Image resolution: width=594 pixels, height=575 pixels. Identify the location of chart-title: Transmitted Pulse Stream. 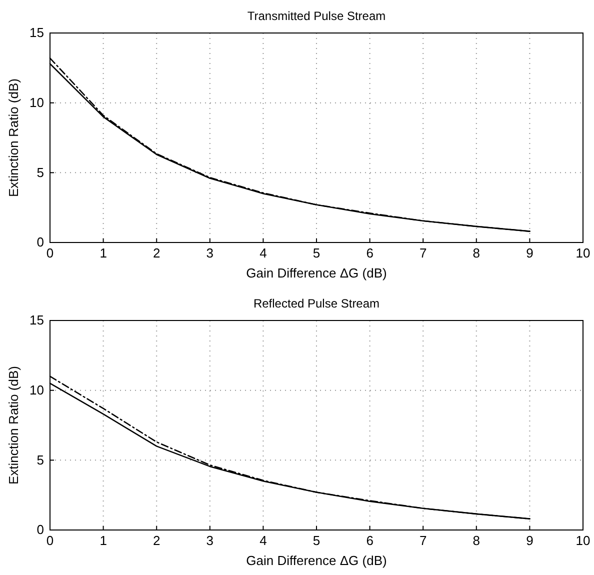
(316, 16).